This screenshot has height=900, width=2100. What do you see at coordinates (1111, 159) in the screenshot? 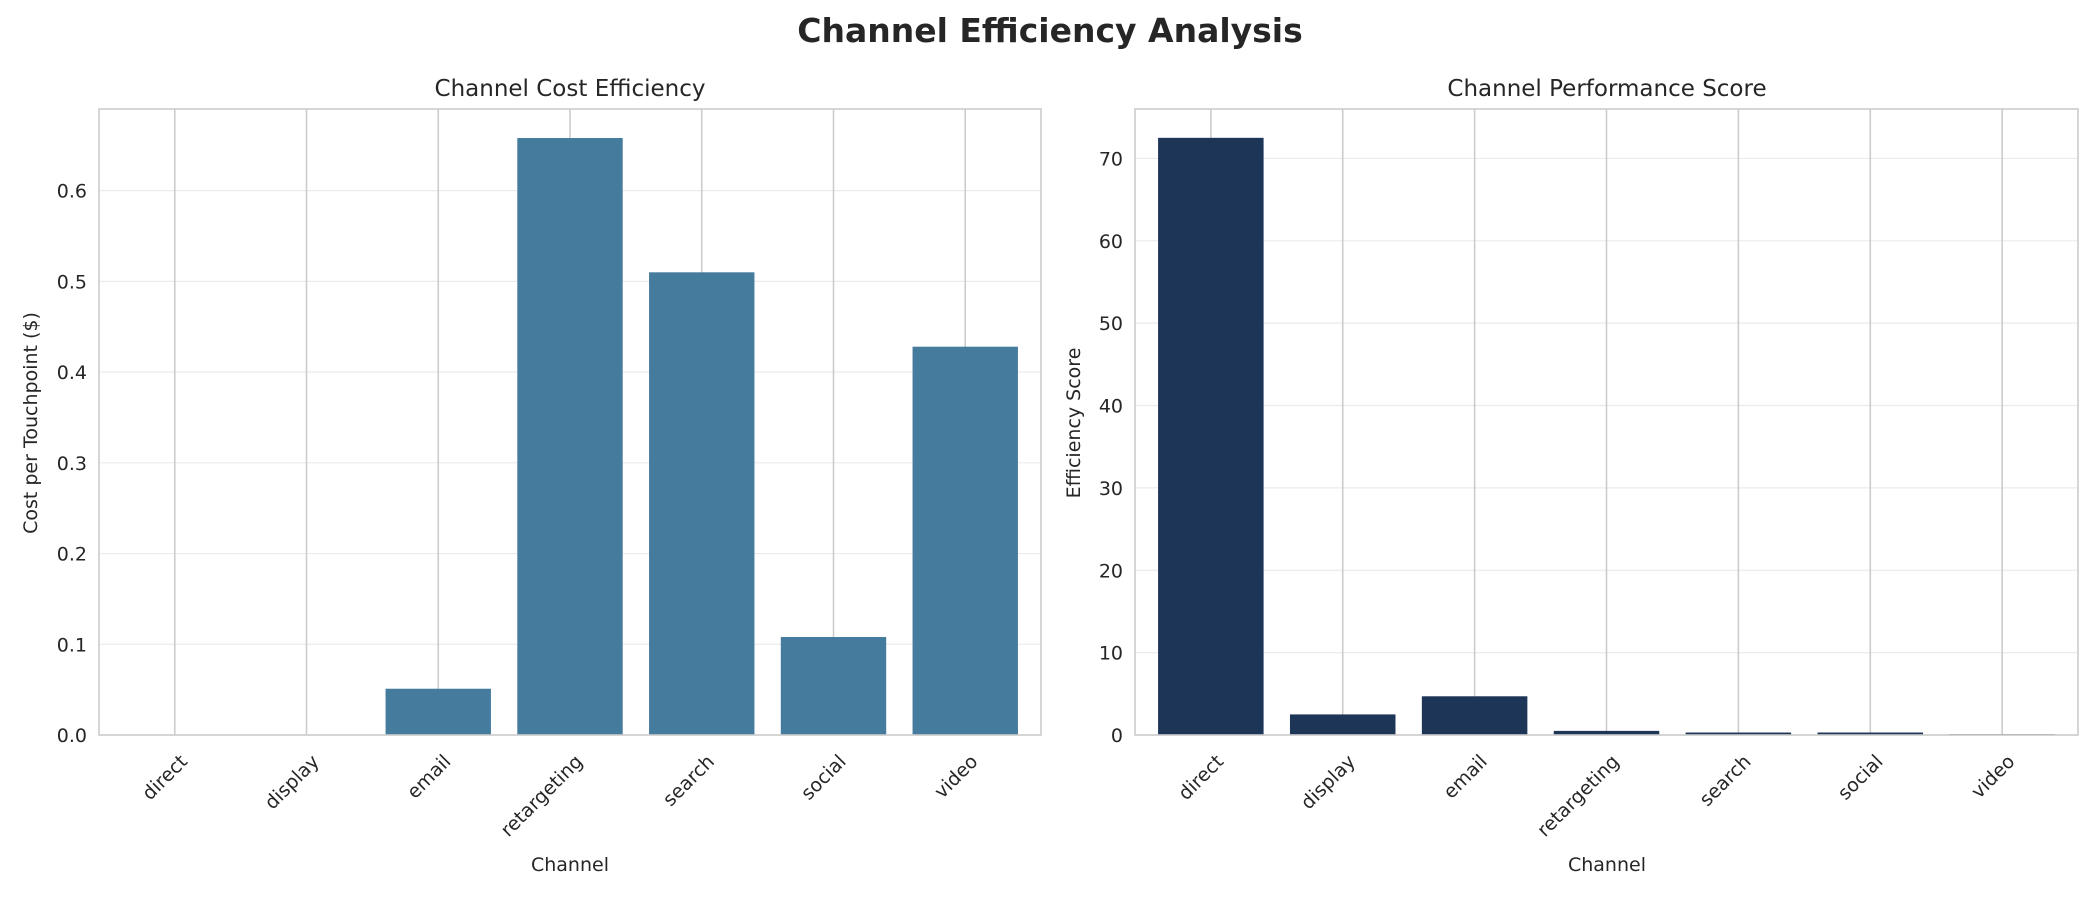
I see `chart-right-ytick-label: 70` at bounding box center [1111, 159].